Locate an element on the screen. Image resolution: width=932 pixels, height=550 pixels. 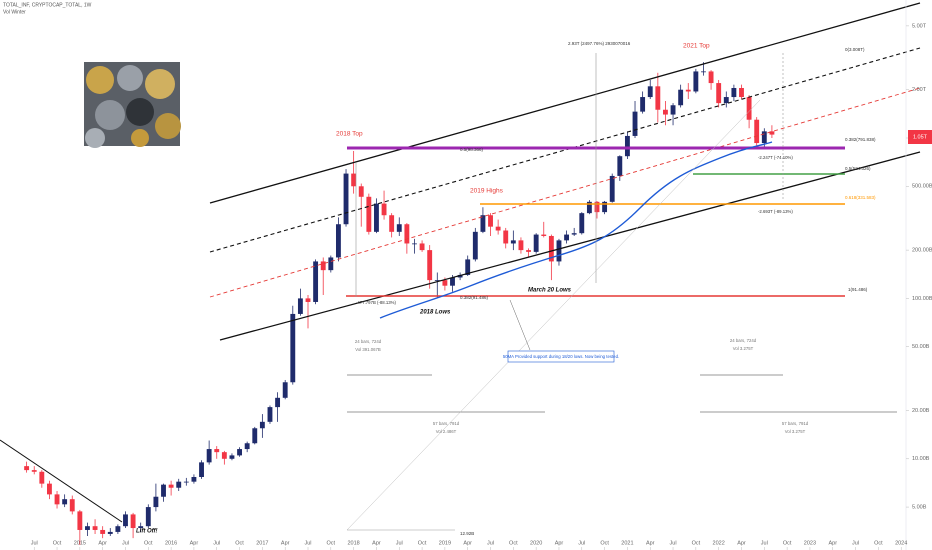
annotation: -477.797B (-88.13%) is located at coordinates (376, 302).